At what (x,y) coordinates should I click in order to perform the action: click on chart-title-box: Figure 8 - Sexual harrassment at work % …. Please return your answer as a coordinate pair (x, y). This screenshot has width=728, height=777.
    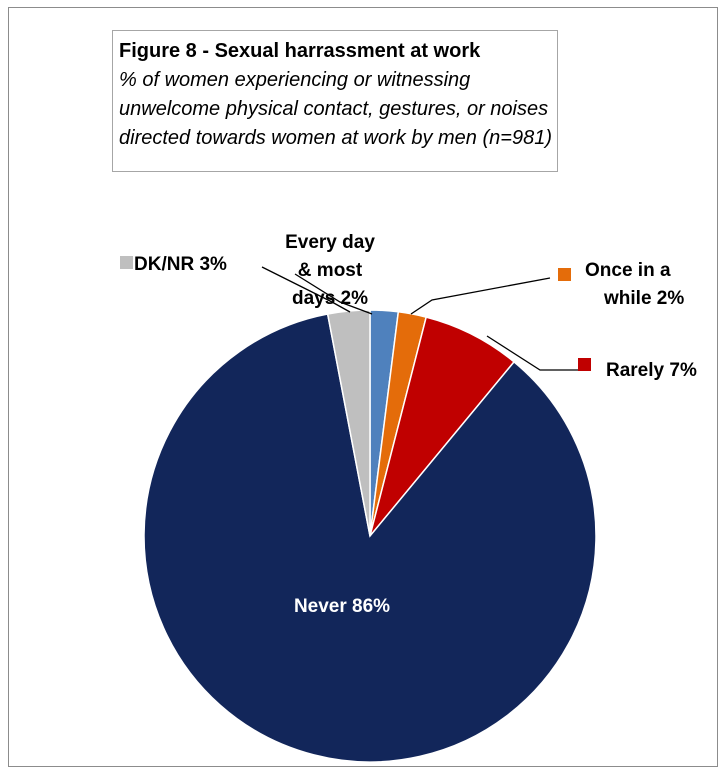
    Looking at the image, I should click on (335, 101).